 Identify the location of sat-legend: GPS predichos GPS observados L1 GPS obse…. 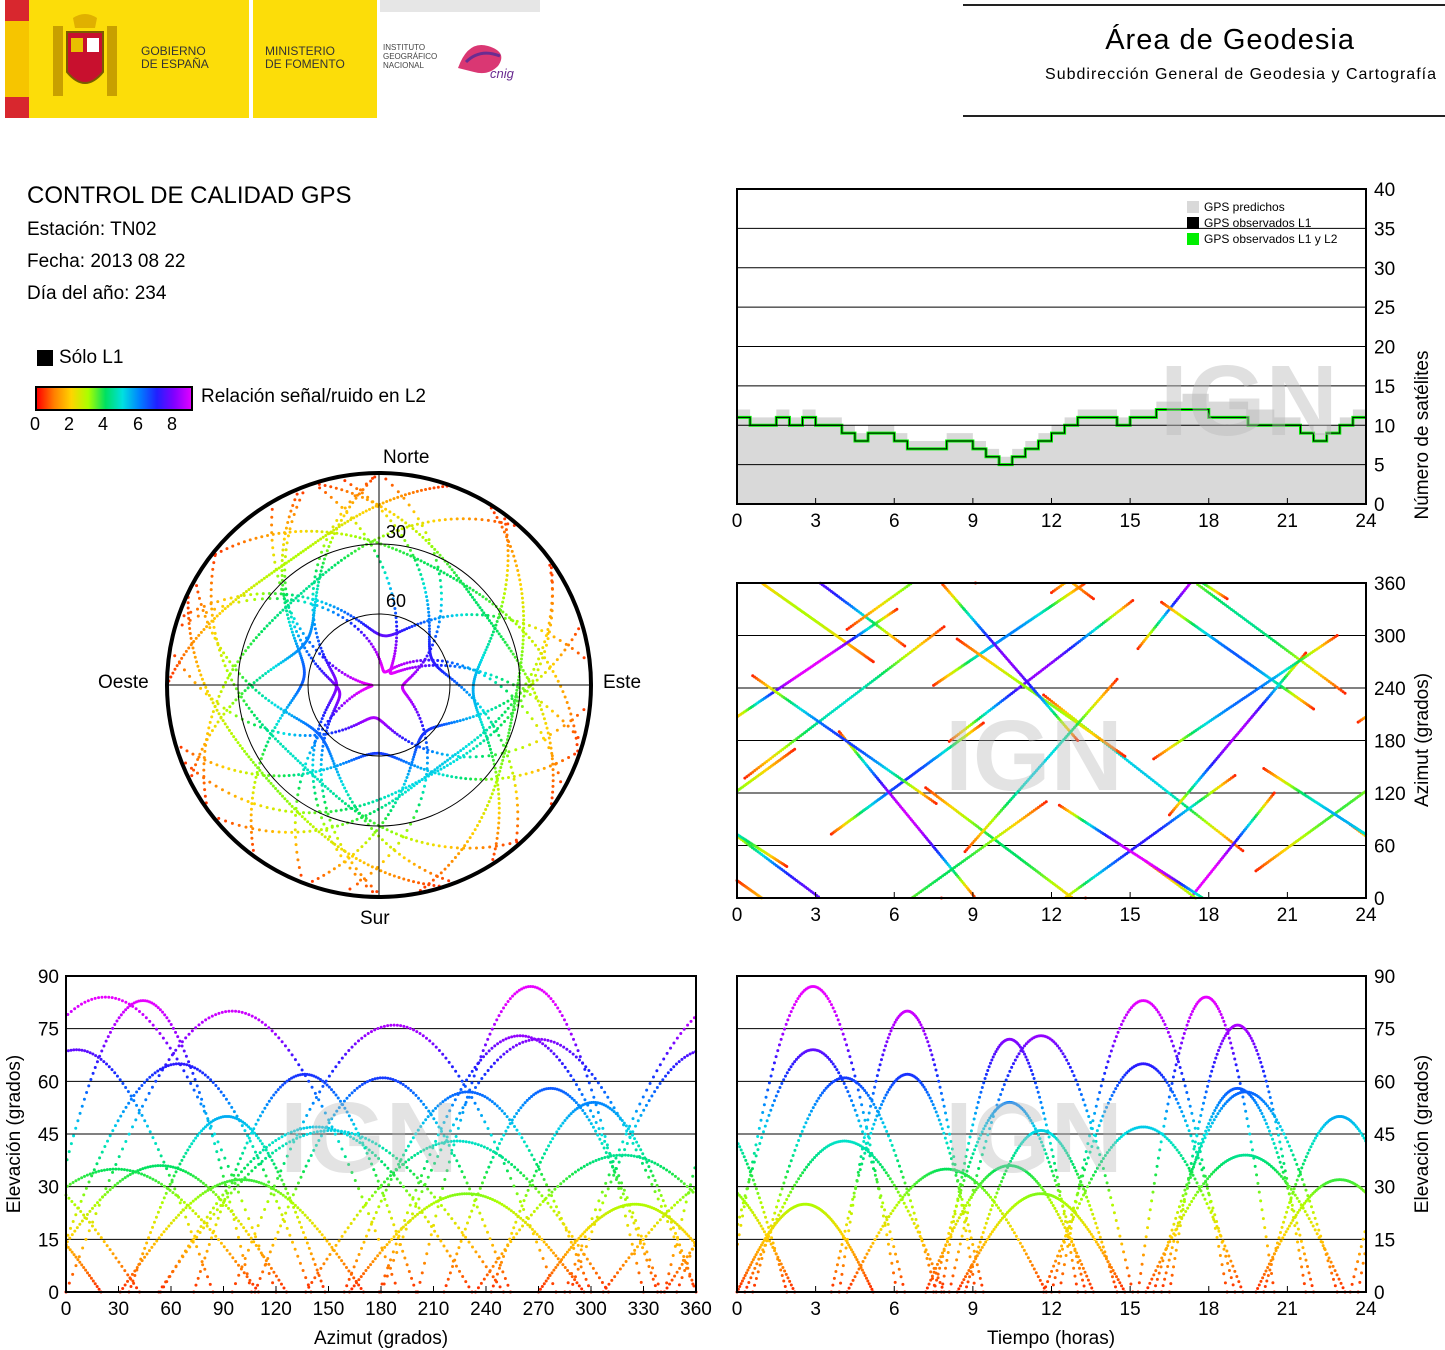
(1262, 223).